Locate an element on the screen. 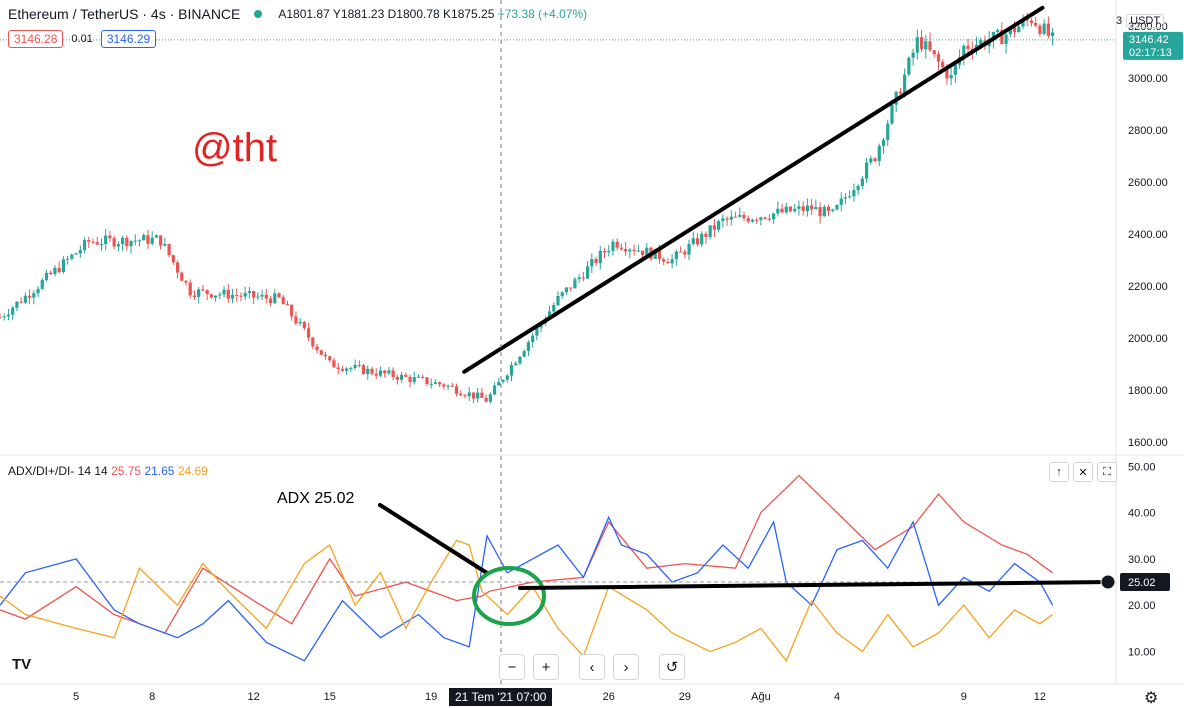 The image size is (1184, 708). sell-price-button: 3146.28 is located at coordinates (36, 39).